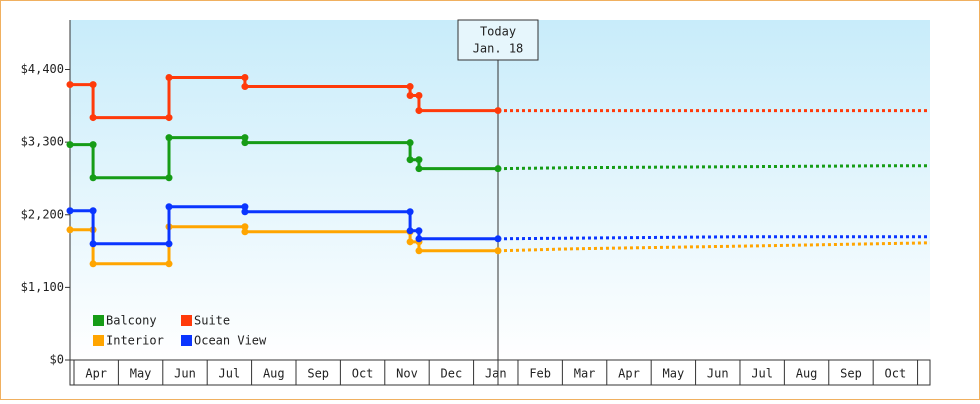  Describe the element at coordinates (452, 374) in the screenshot. I see `x-tick-label: Dec` at that location.